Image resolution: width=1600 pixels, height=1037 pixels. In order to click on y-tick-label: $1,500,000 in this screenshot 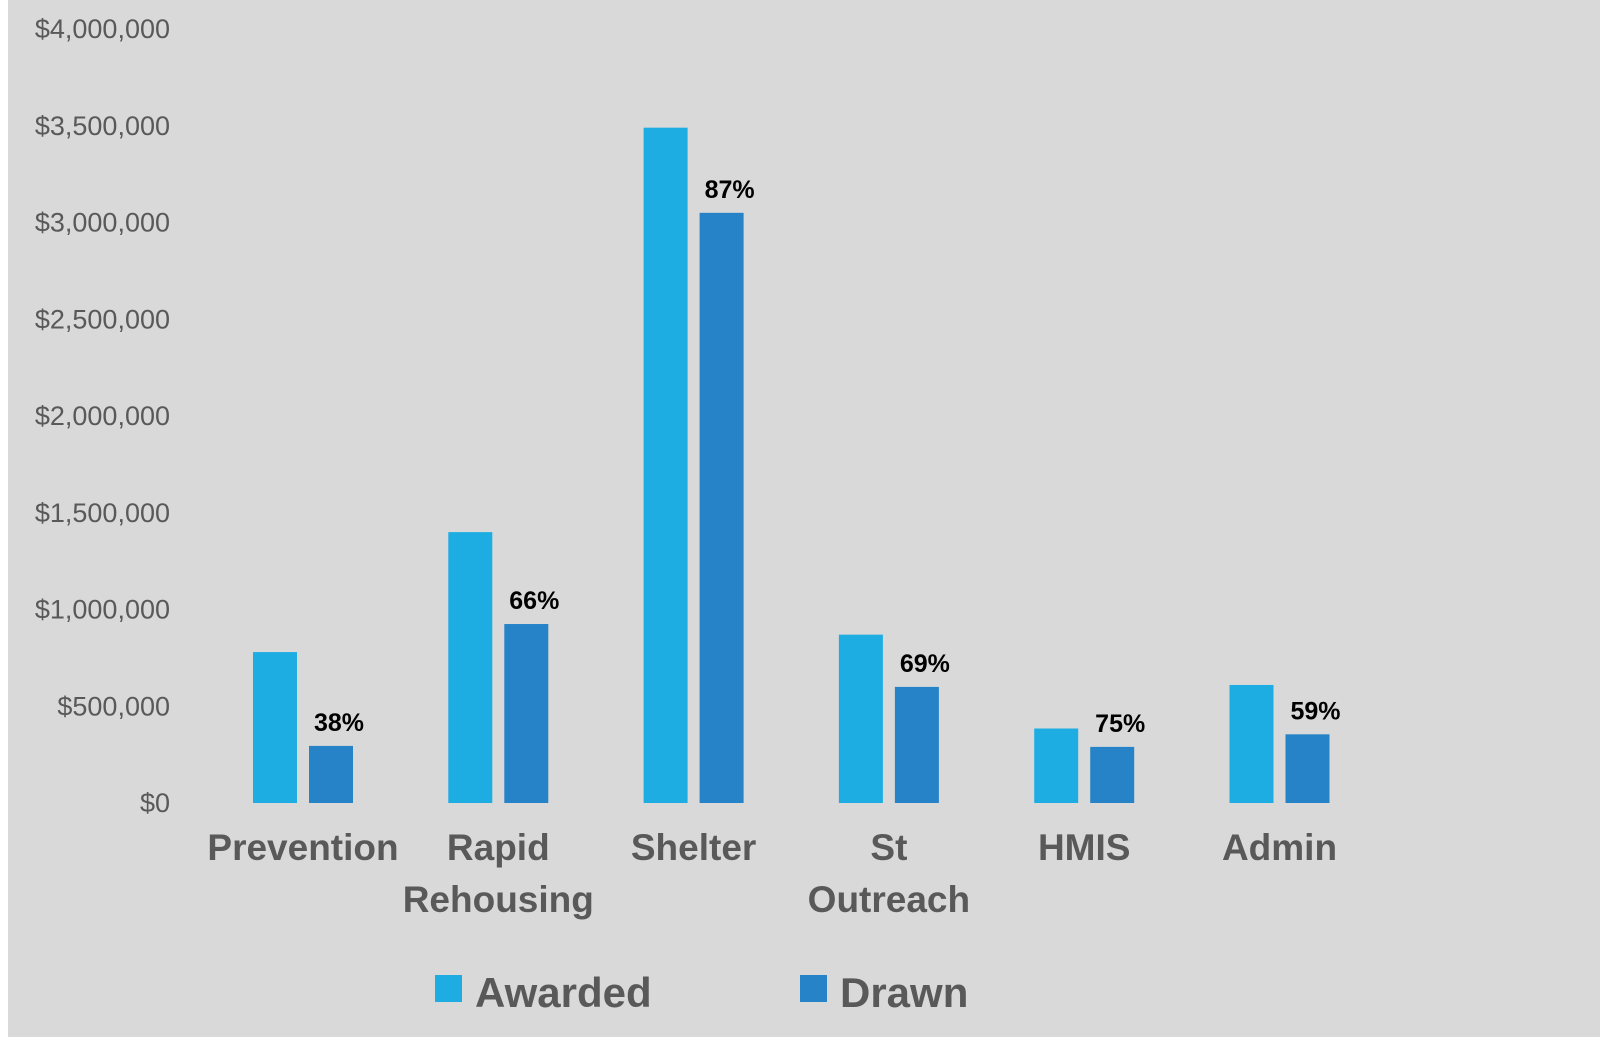, I will do `click(102, 513)`.